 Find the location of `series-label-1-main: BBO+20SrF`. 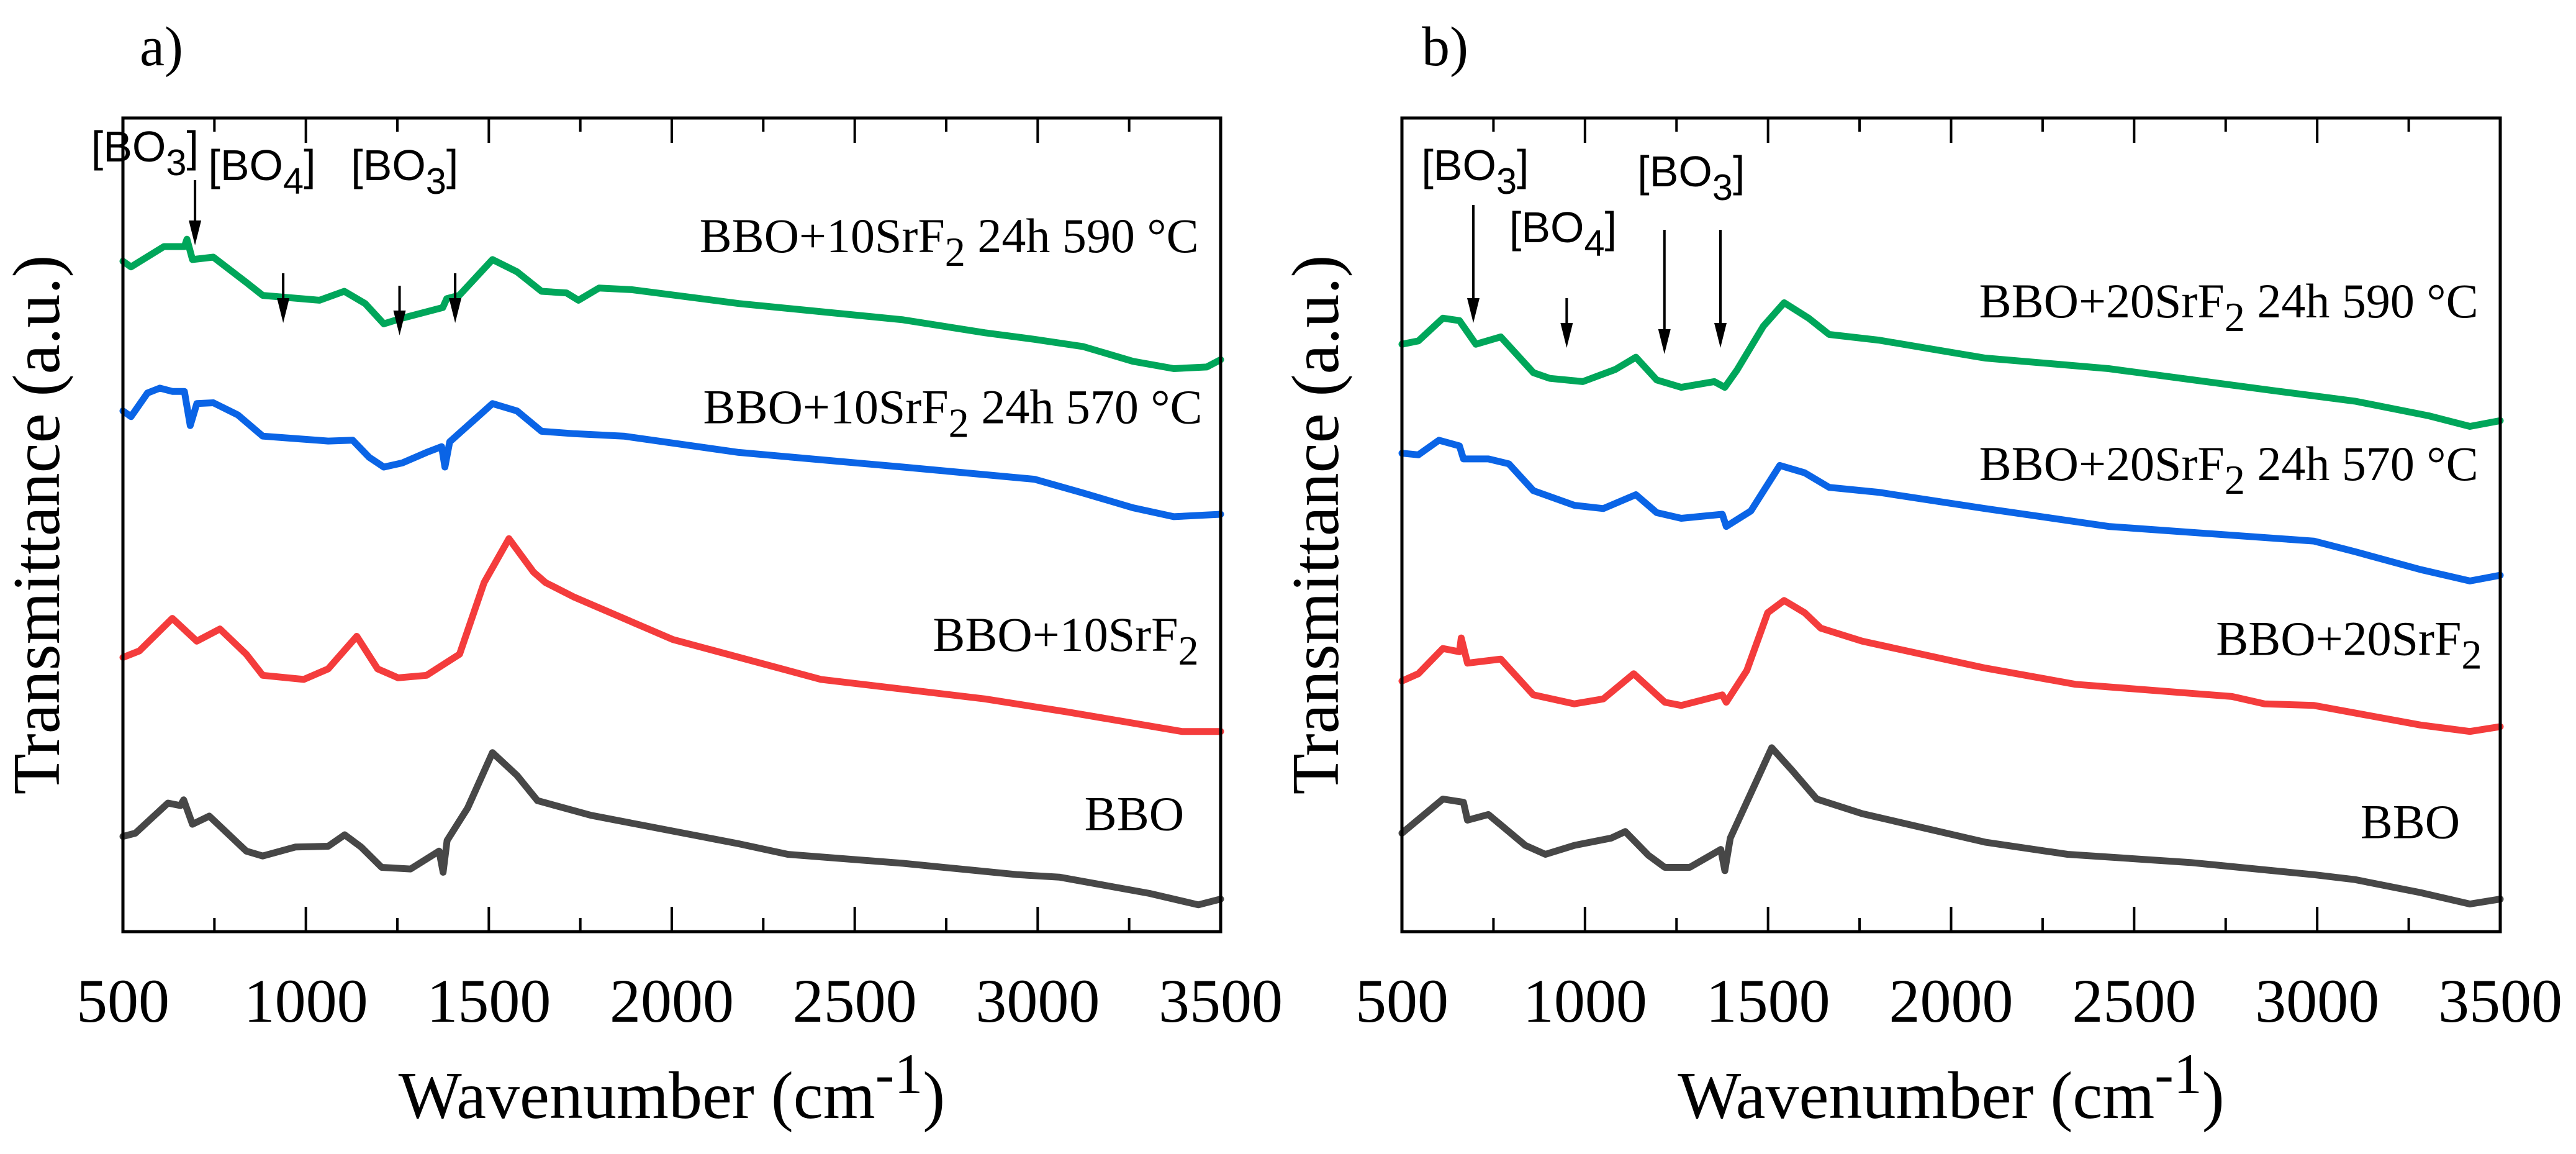

series-label-1-main: BBO+20SrF is located at coordinates (2102, 464).